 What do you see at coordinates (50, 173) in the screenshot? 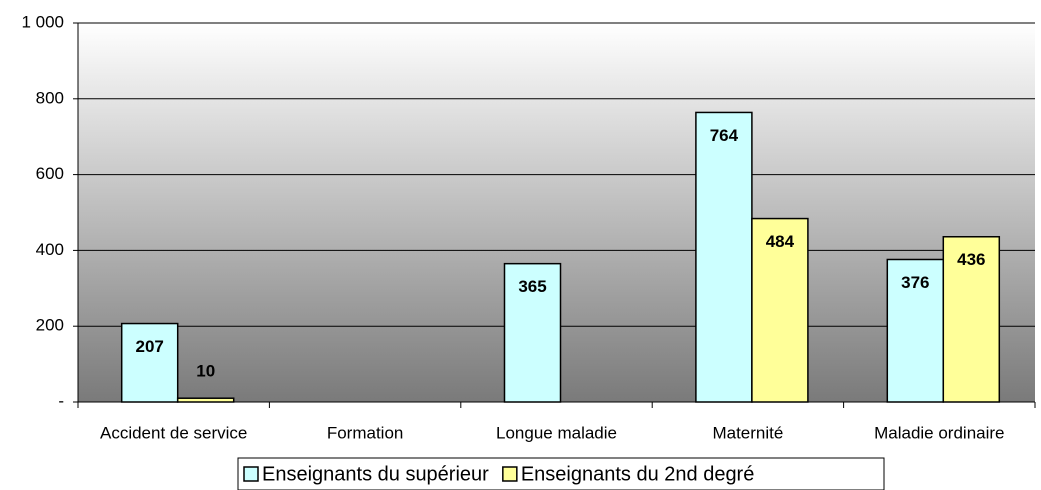
I see `y-tick-label: 600` at bounding box center [50, 173].